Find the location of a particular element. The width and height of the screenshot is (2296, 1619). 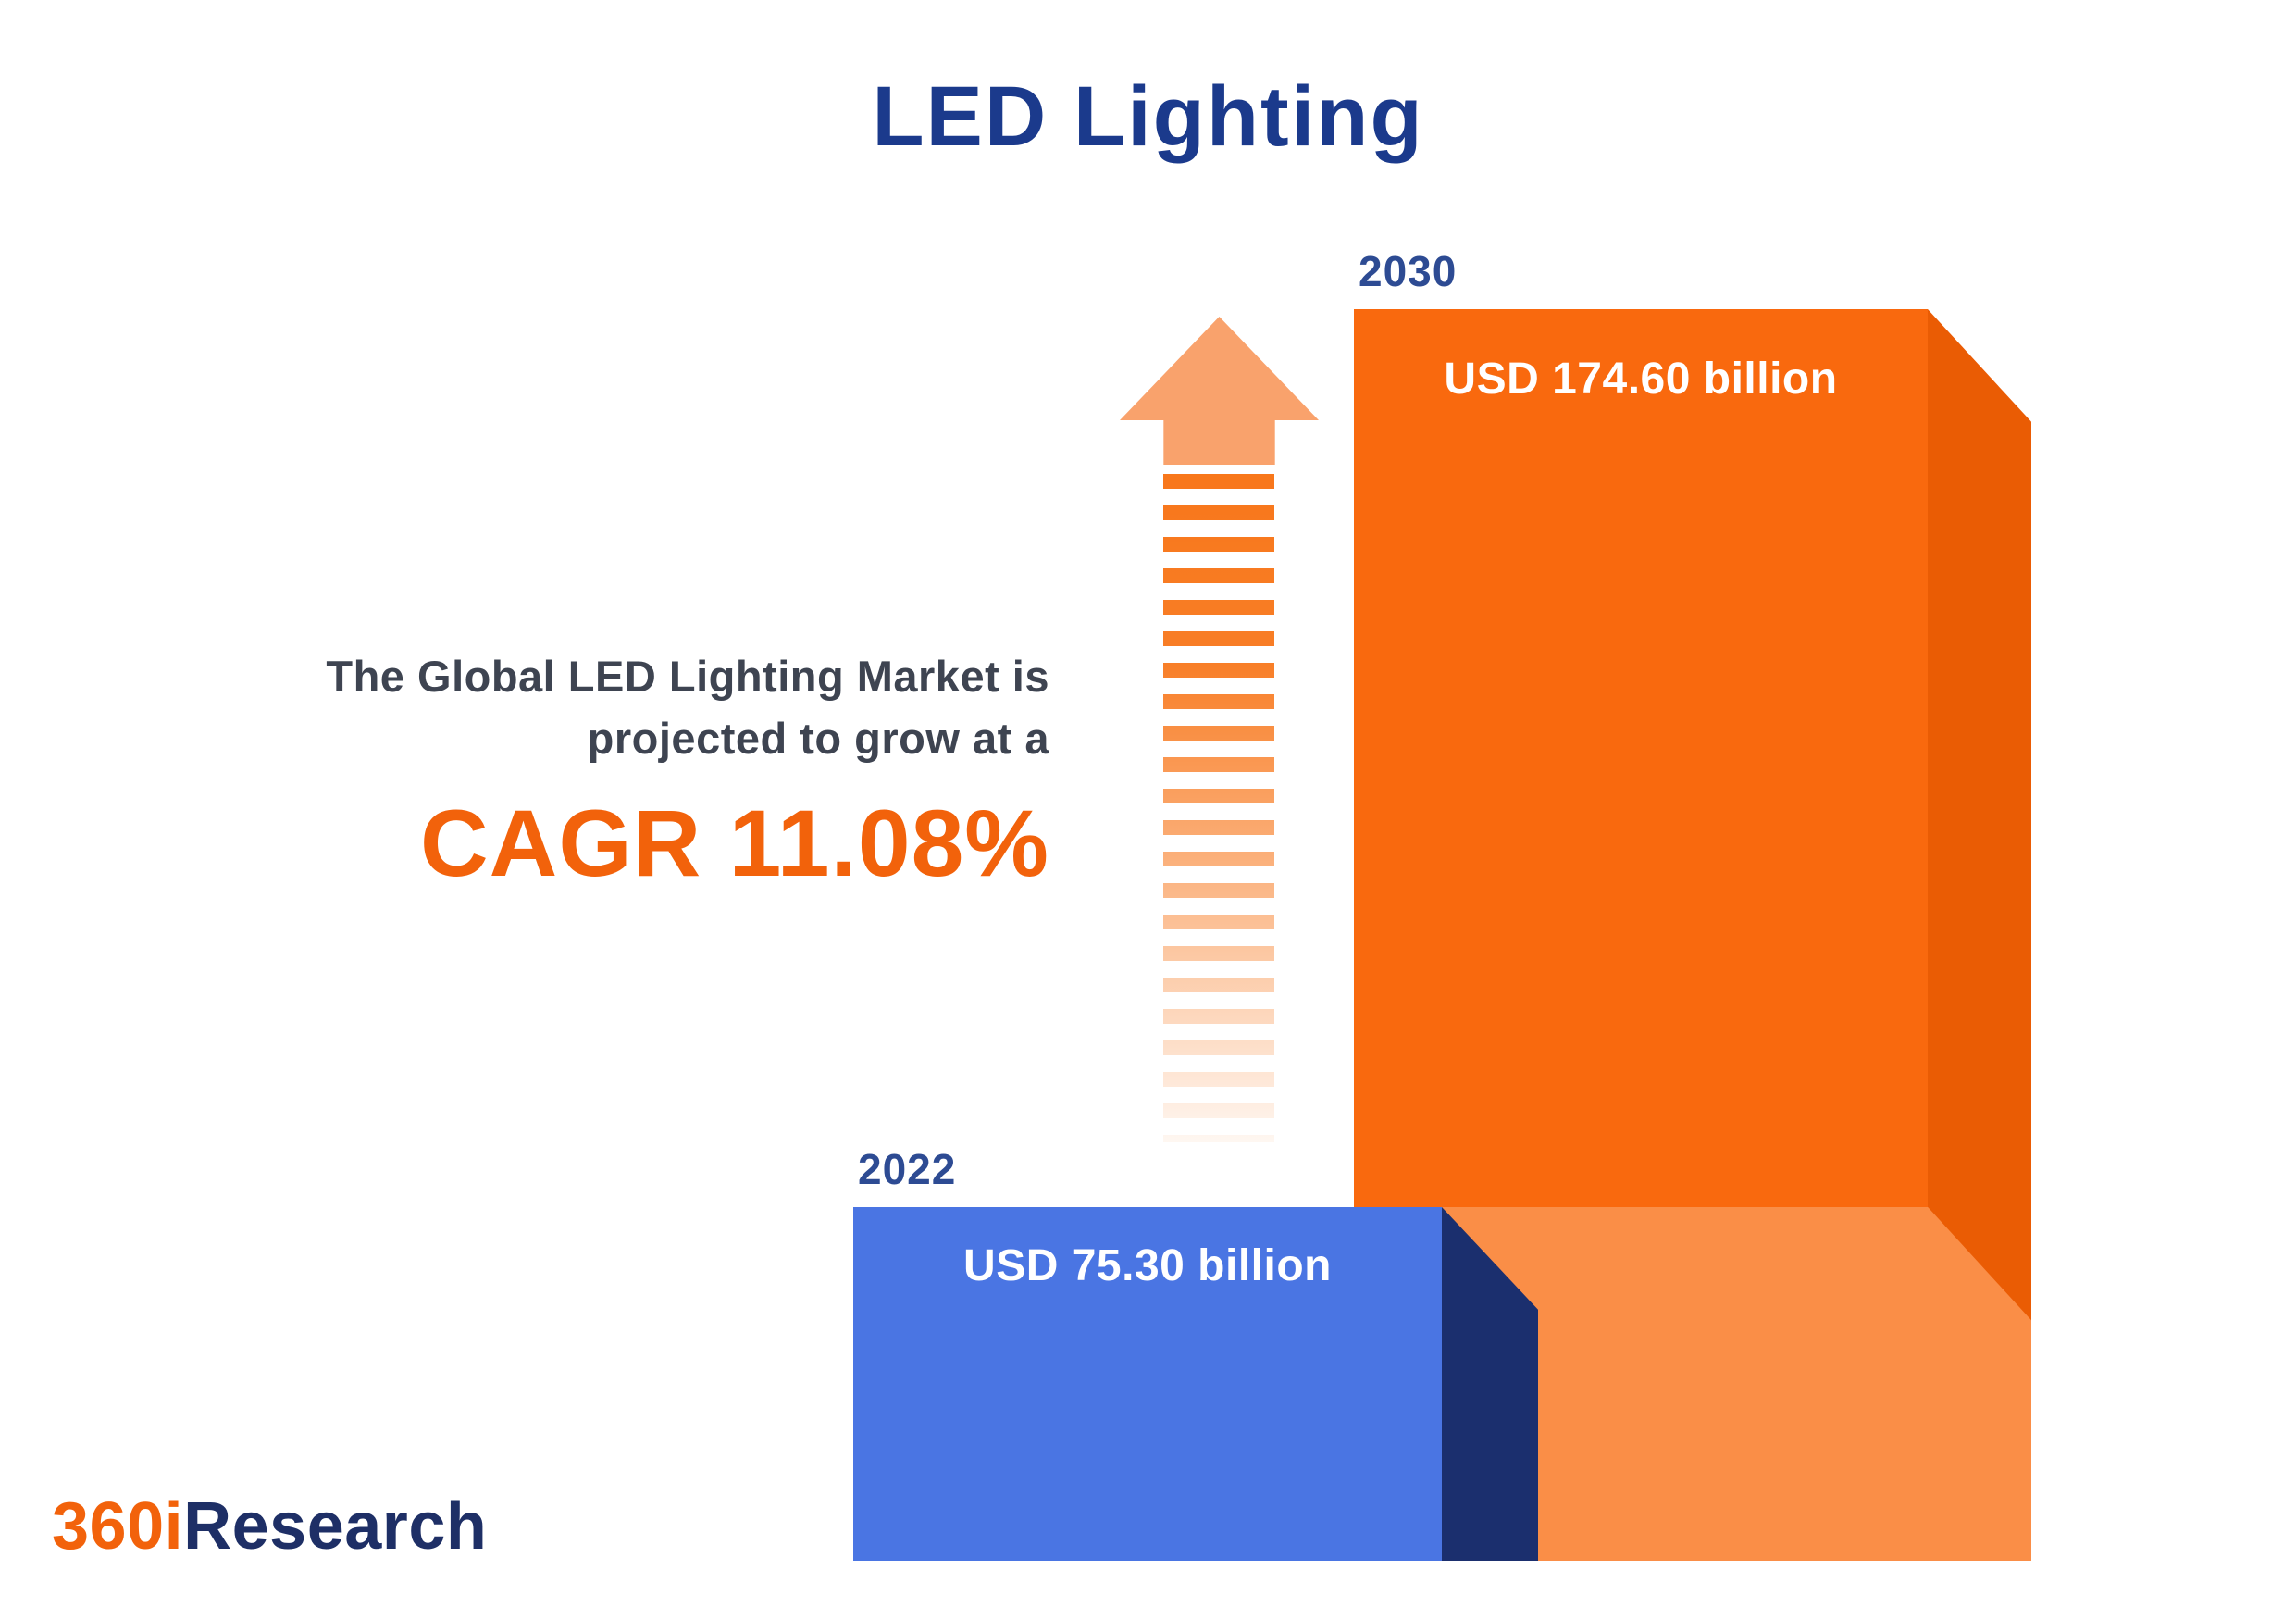

brand-logo-research: Research is located at coordinates (335, 1526).